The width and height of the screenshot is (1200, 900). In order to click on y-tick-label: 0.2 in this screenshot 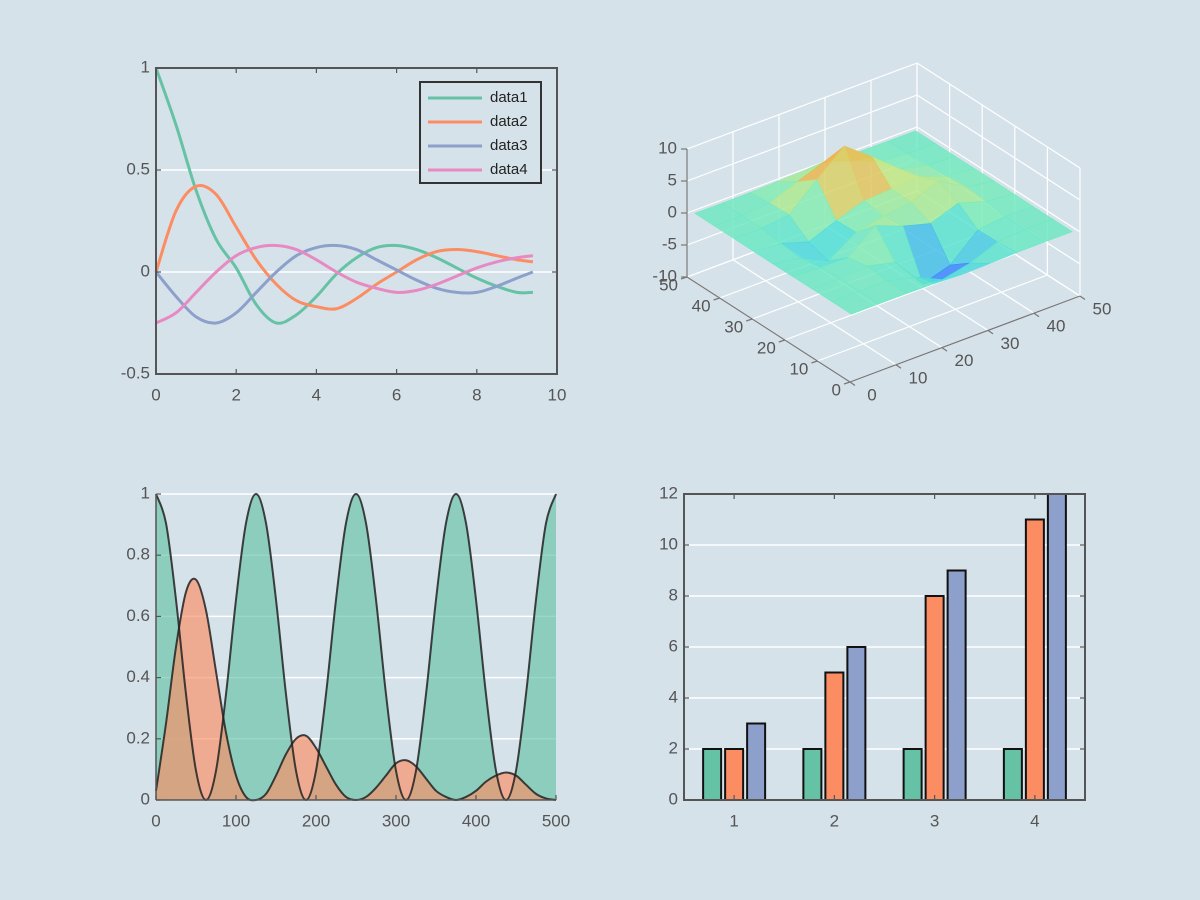, I will do `click(138, 737)`.